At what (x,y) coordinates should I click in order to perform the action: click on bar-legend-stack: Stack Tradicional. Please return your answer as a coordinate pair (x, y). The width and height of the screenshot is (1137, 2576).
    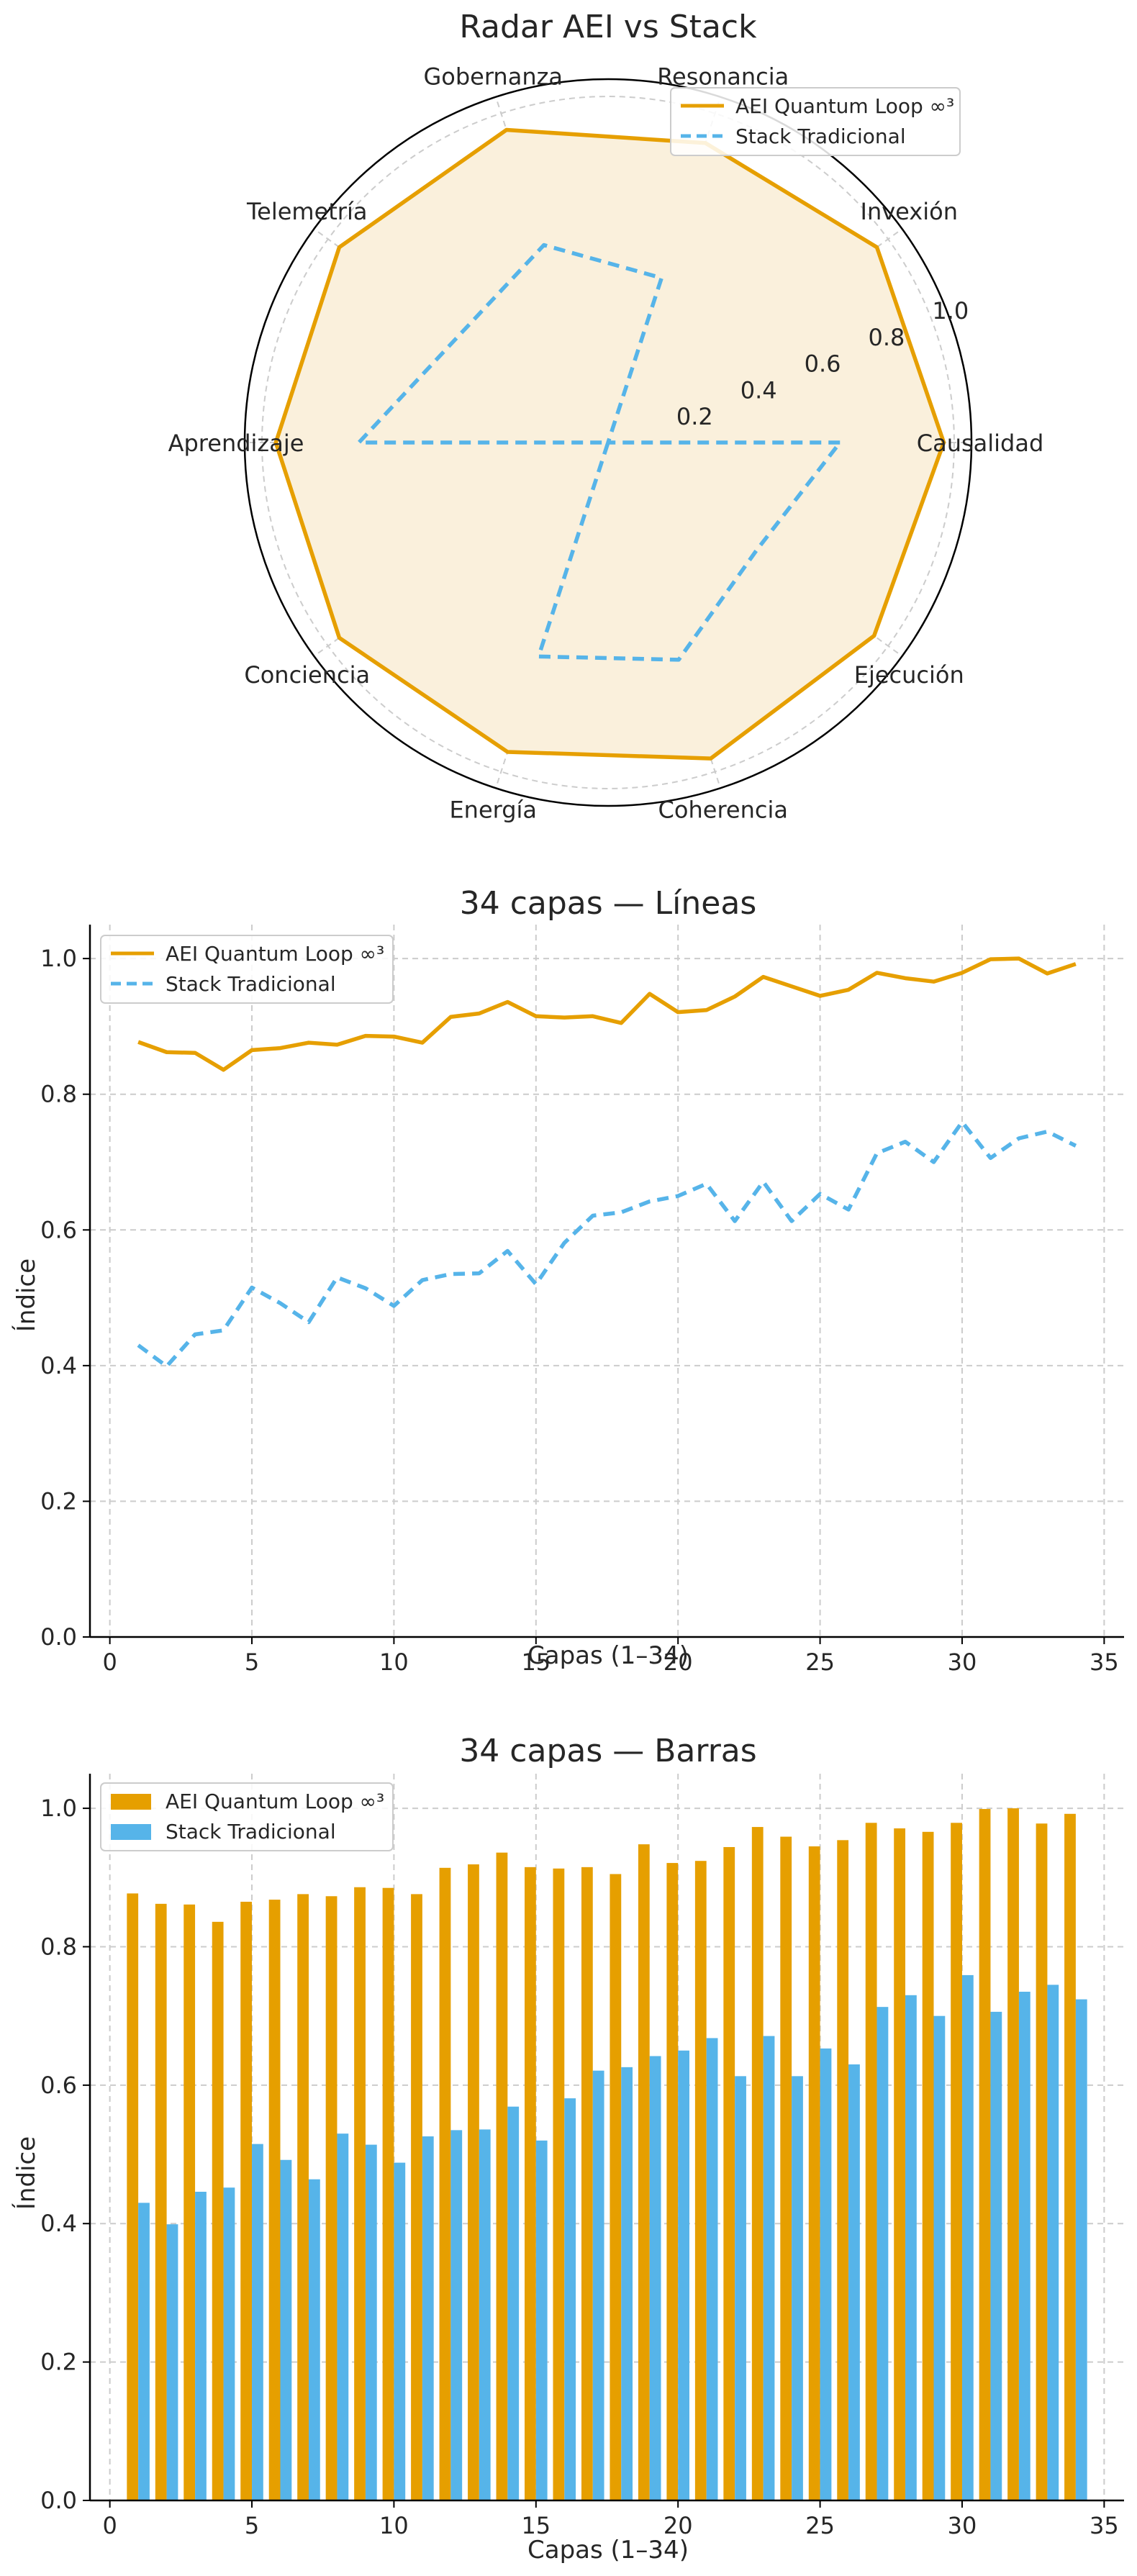
    Looking at the image, I should click on (251, 1831).